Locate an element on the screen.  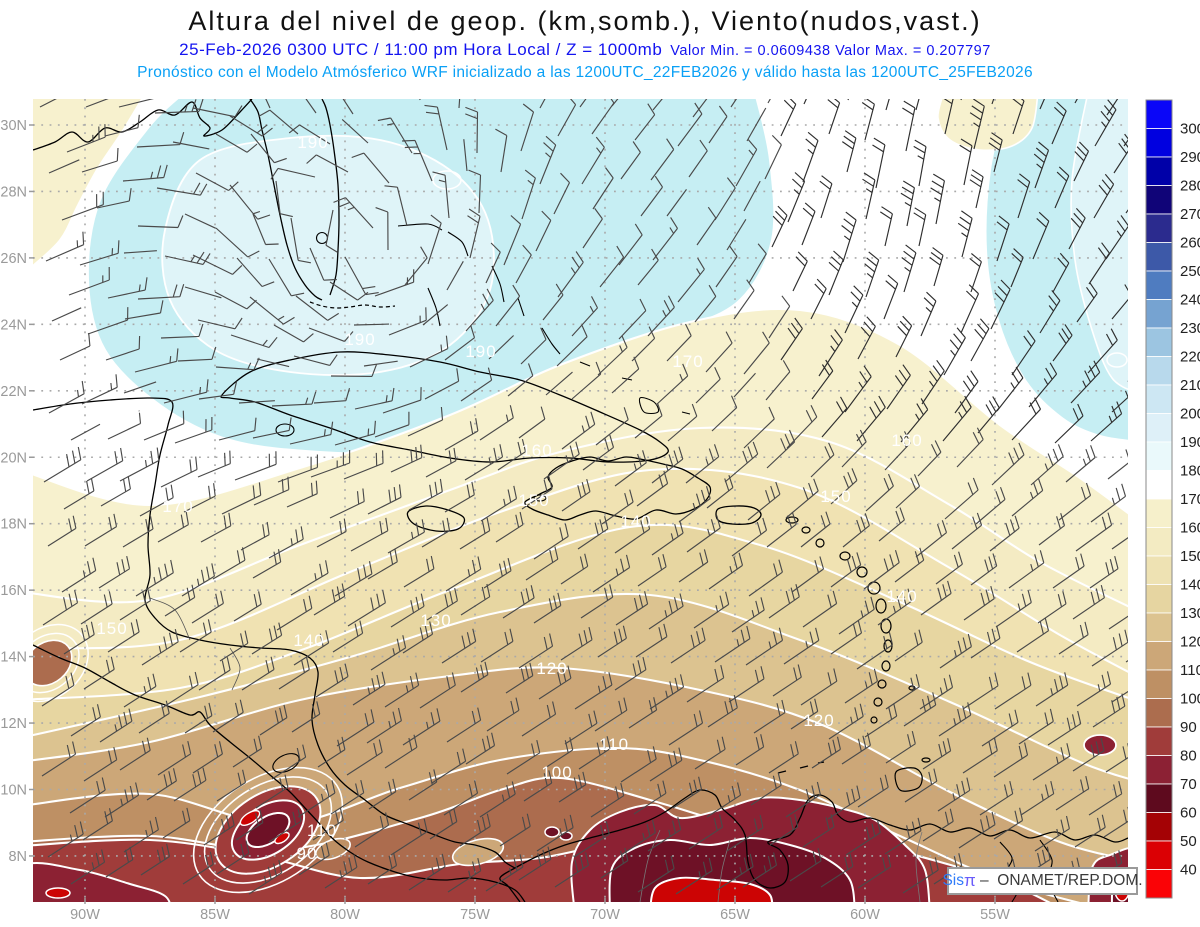
contour-label: 100 is located at coordinates (556, 772).